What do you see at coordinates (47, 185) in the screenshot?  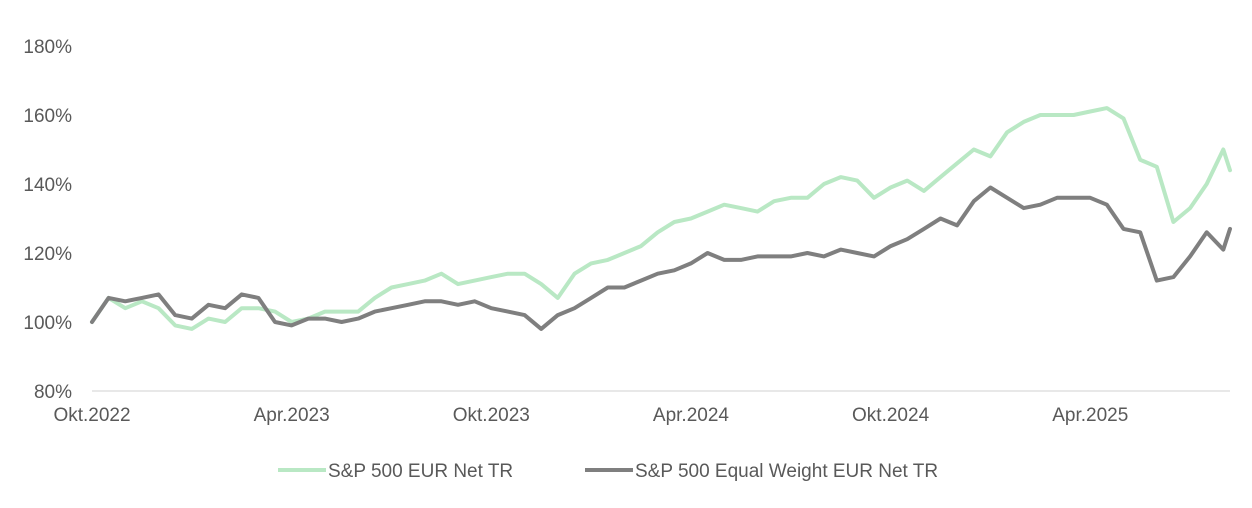 I see `y-tick-label: 140%` at bounding box center [47, 185].